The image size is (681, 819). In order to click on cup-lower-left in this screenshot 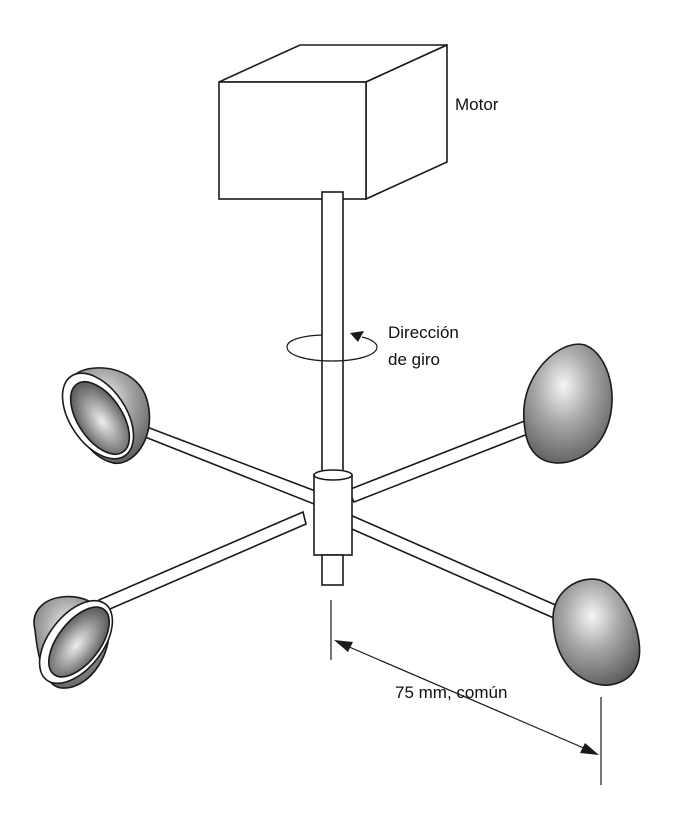, I will do `click(73, 642)`.